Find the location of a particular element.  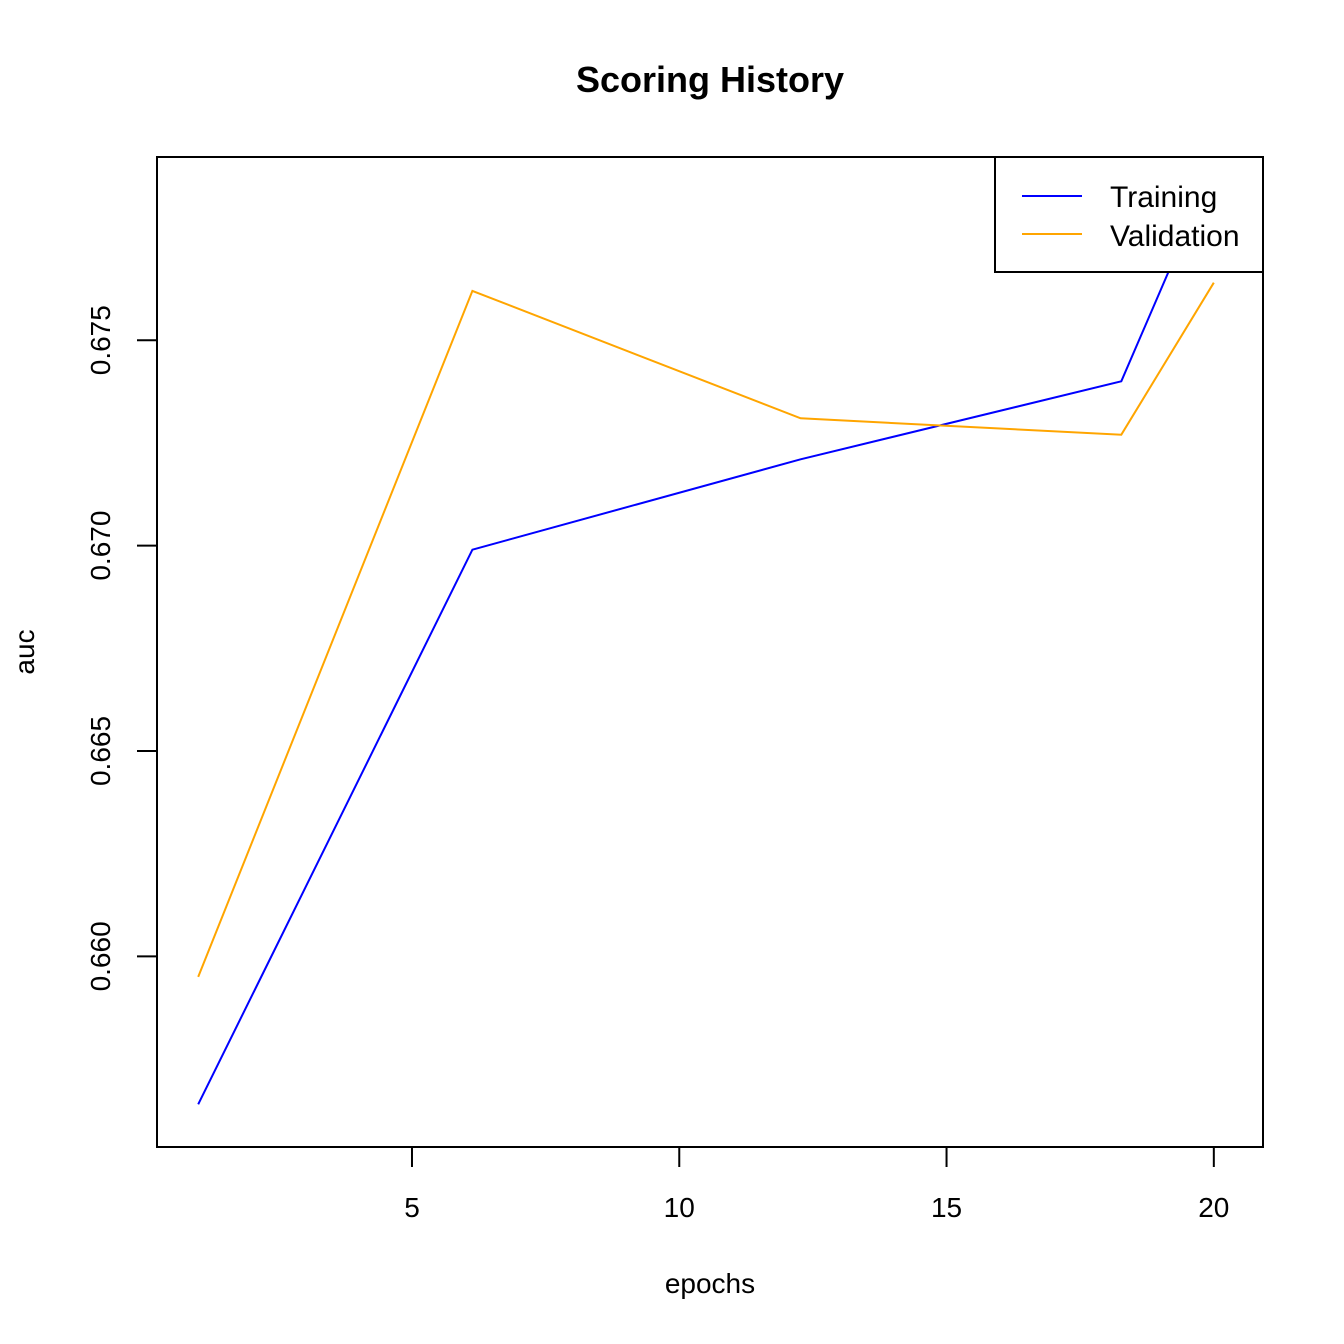

legend-box is located at coordinates (1129, 214).